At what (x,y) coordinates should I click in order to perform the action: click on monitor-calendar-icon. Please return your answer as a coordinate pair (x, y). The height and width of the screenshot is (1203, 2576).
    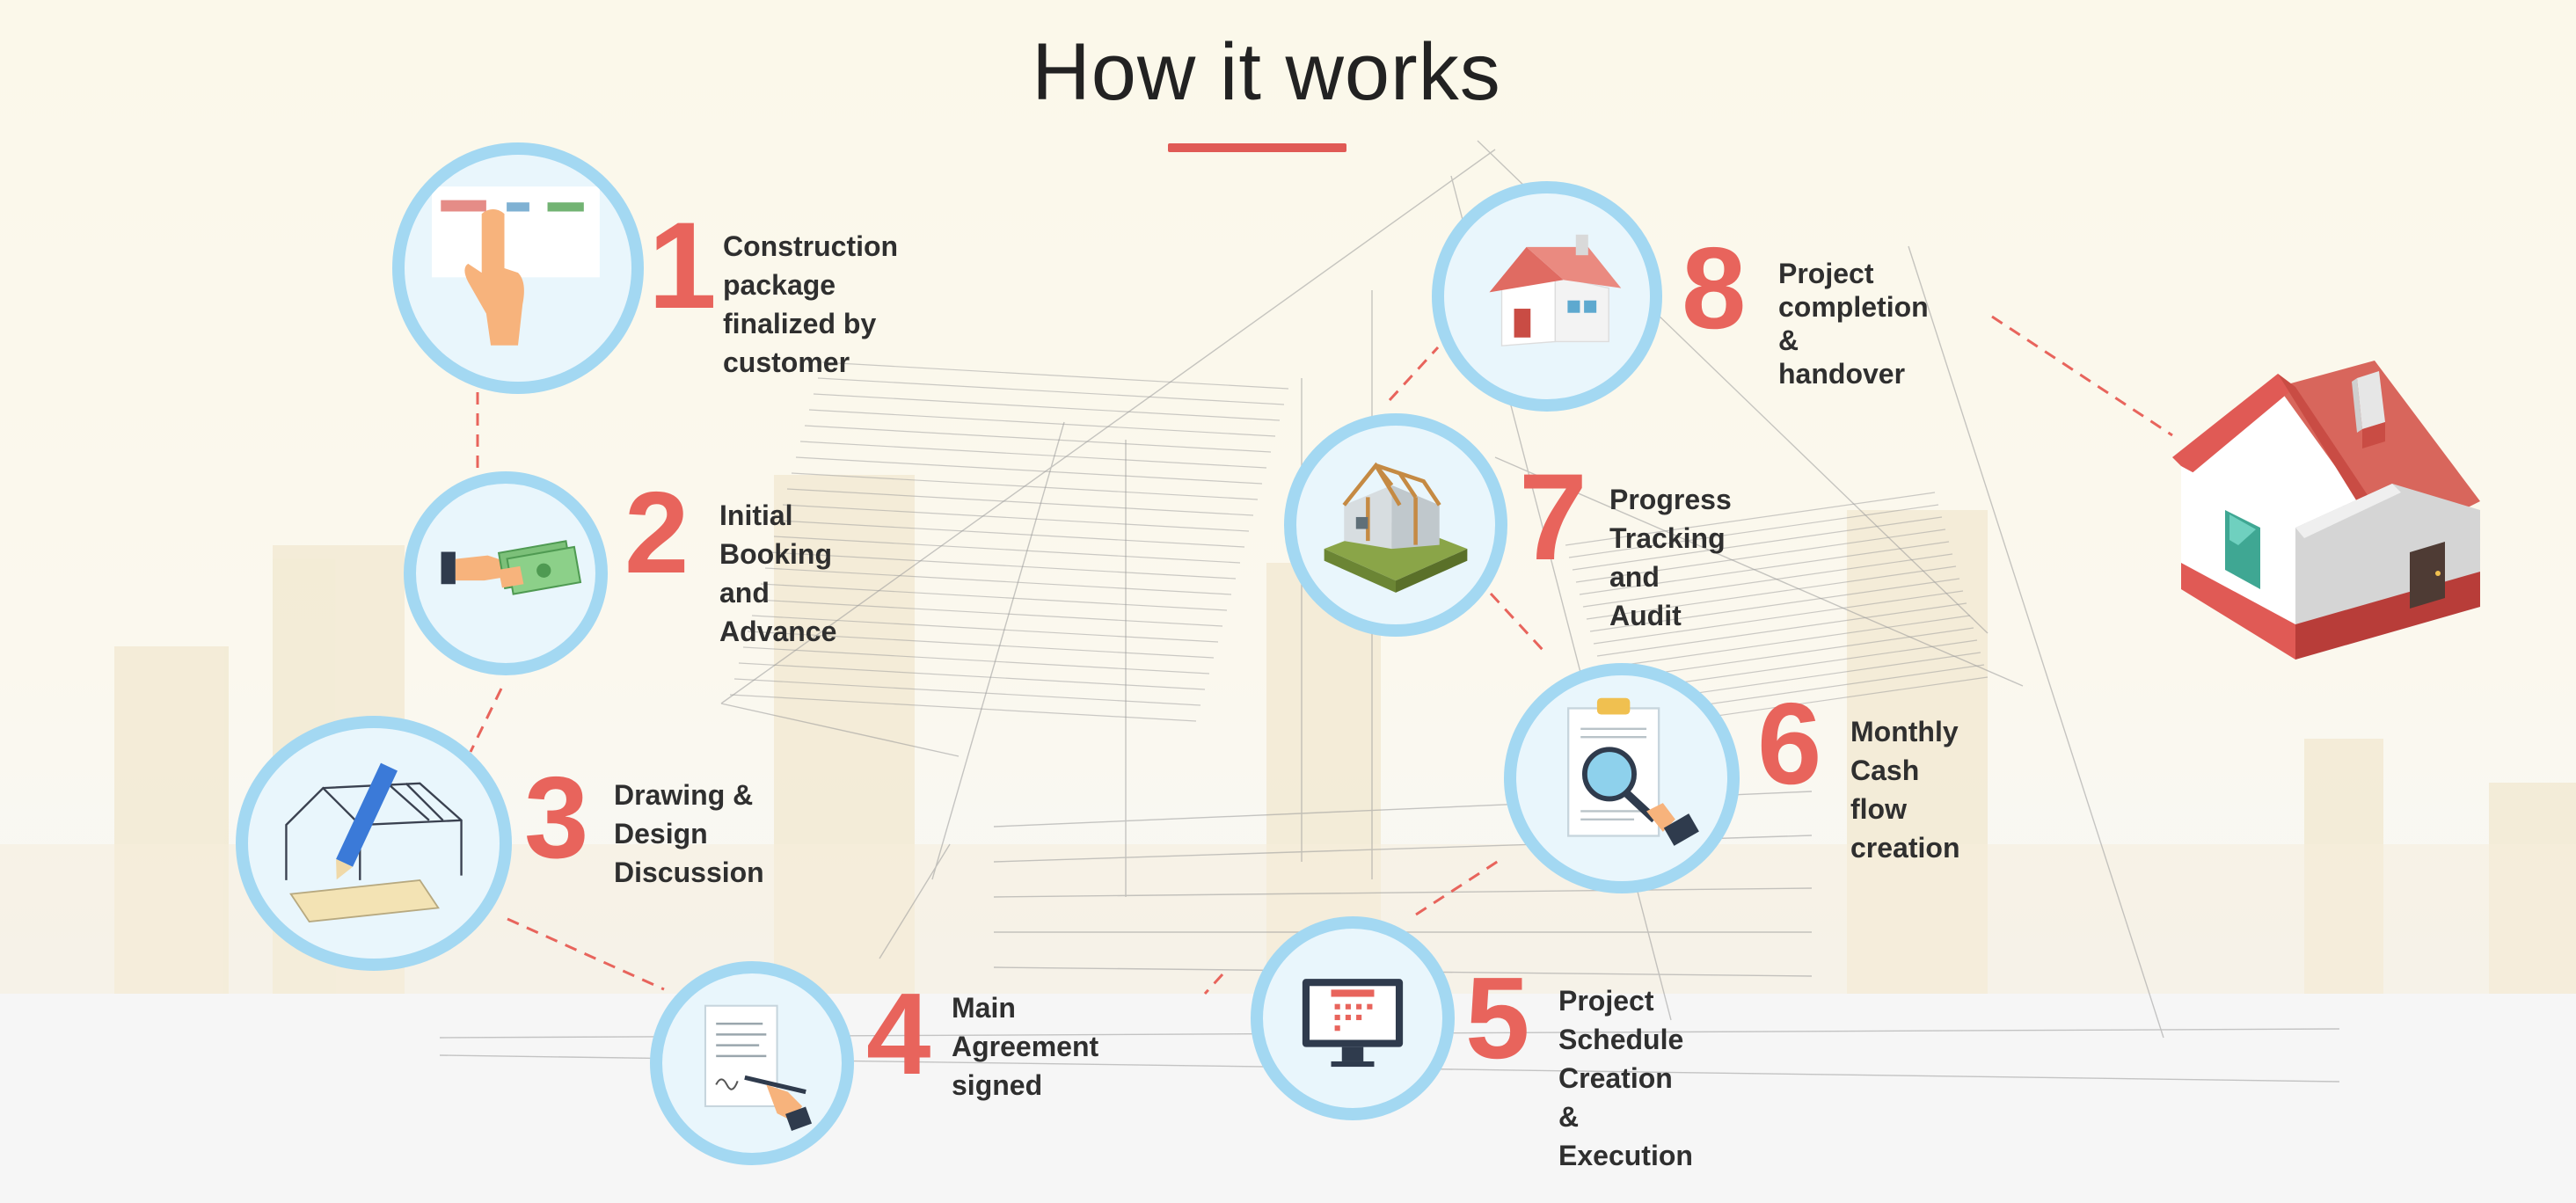
    Looking at the image, I should click on (1353, 1024).